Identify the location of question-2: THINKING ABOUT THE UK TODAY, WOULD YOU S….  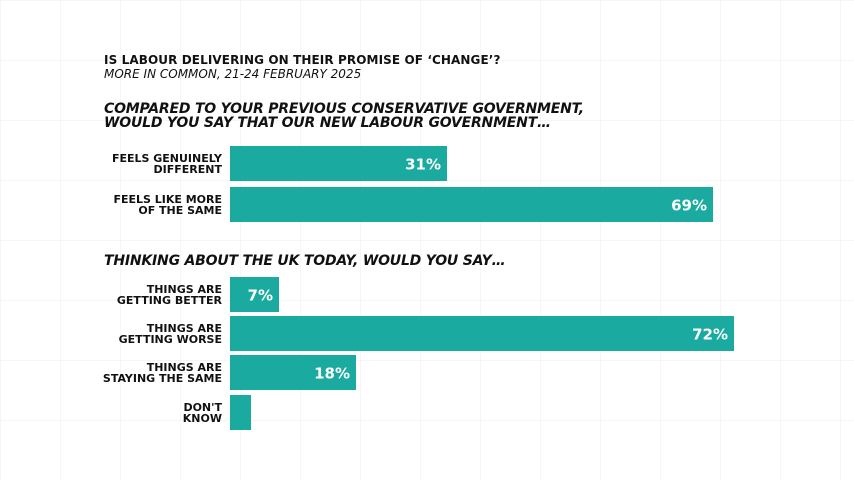
(305, 261).